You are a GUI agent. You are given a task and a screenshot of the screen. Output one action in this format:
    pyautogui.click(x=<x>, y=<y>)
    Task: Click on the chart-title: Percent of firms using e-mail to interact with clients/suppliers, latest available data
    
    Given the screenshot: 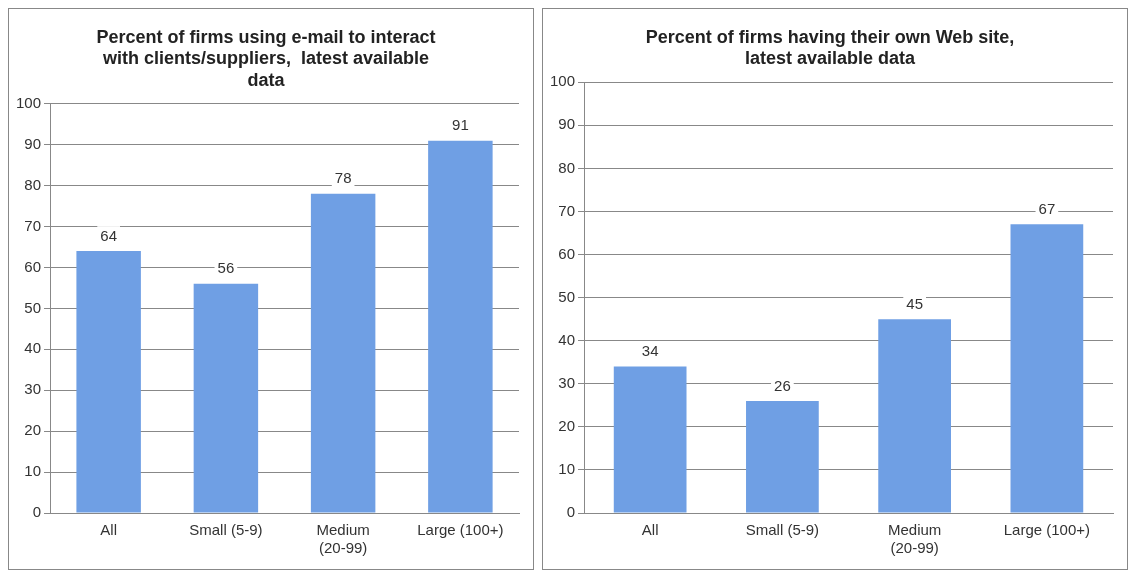 What is the action you would take?
    pyautogui.click(x=266, y=58)
    